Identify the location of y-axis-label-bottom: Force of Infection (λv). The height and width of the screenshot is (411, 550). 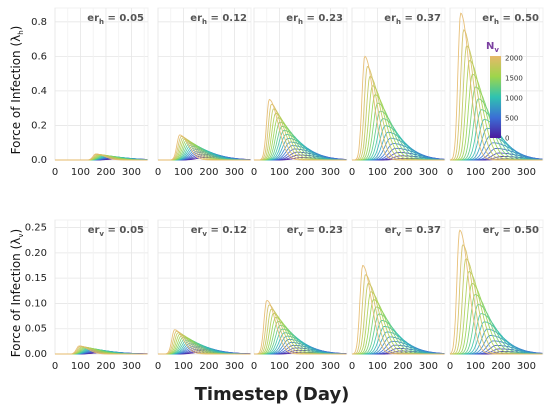
(17, 293).